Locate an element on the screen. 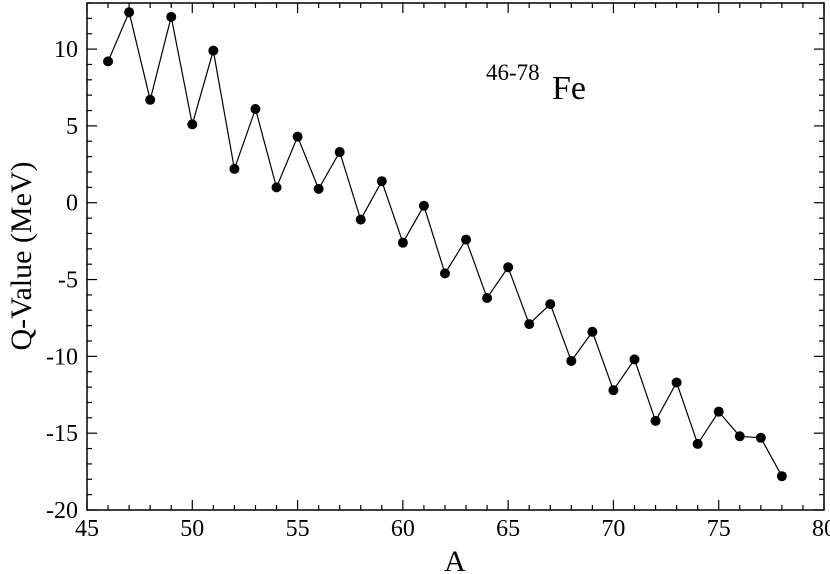 The width and height of the screenshot is (830, 574). y-tick-label: -15 is located at coordinates (62, 434).